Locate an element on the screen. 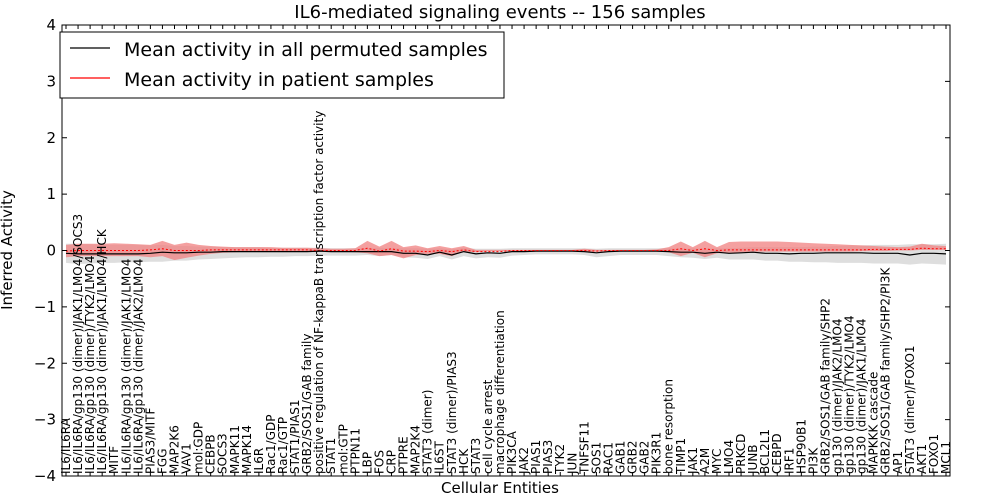 The image size is (1000, 500). x-category-label: CRP is located at coordinates (392, 462).